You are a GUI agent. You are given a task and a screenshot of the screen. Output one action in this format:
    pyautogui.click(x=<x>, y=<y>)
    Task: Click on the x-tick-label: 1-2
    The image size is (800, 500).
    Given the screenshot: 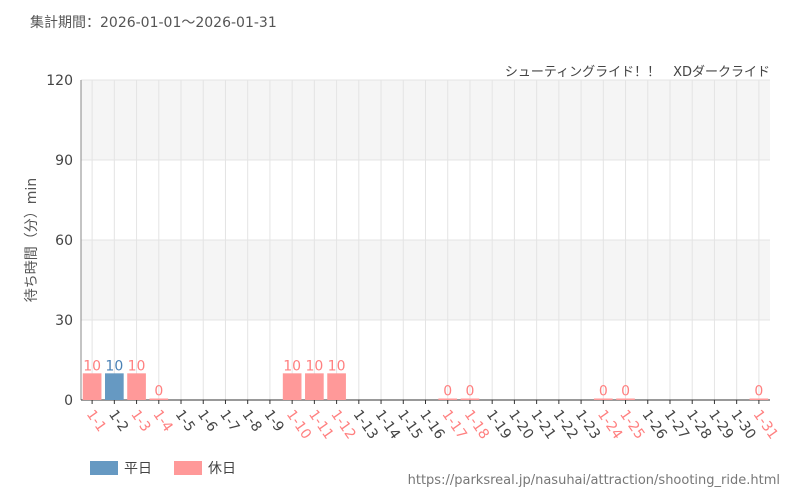 What is the action you would take?
    pyautogui.click(x=118, y=421)
    